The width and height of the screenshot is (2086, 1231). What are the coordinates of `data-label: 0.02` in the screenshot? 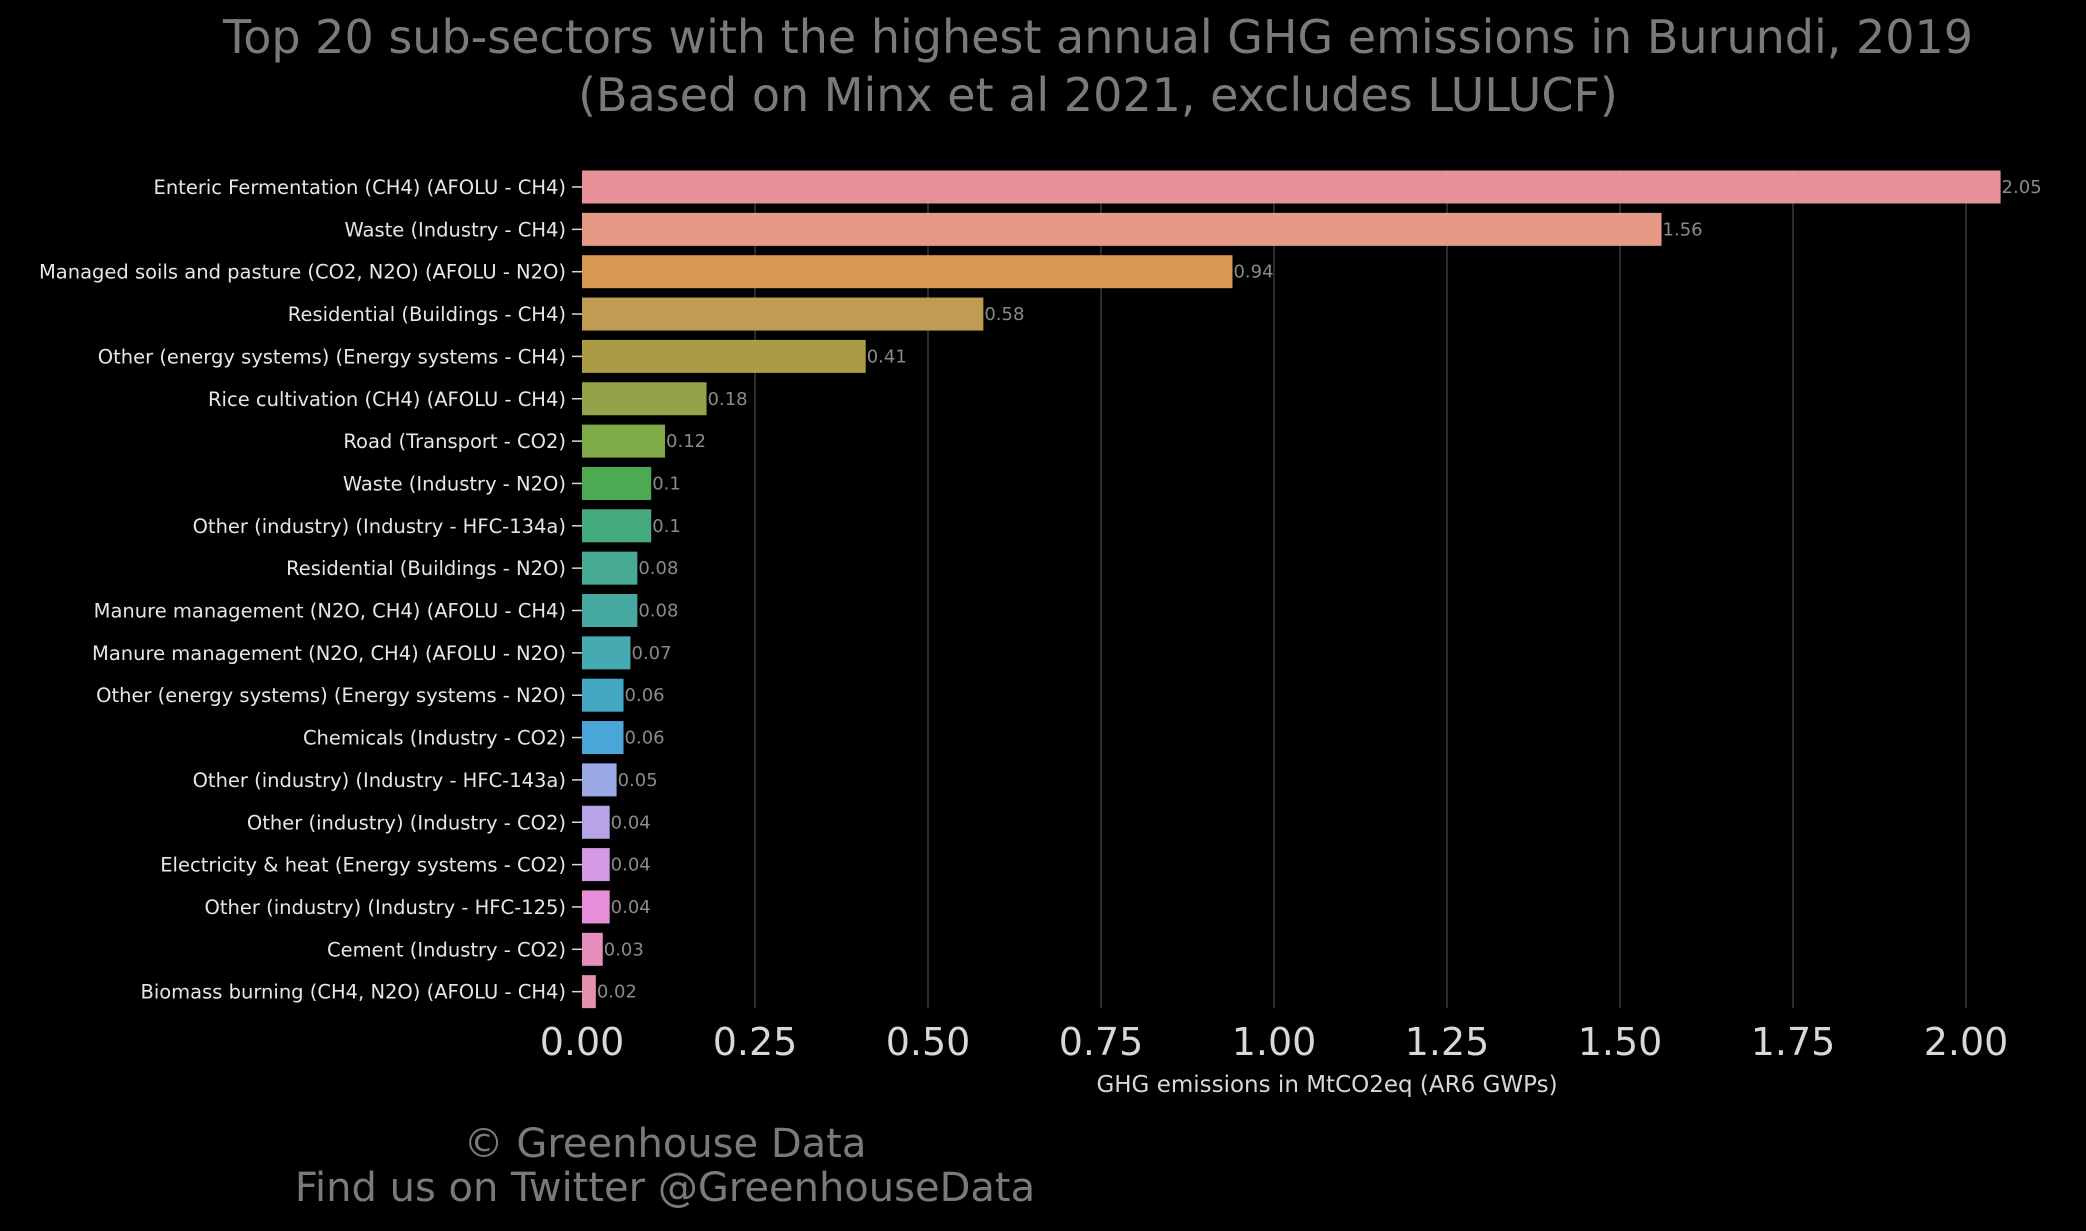 It's located at (617, 992).